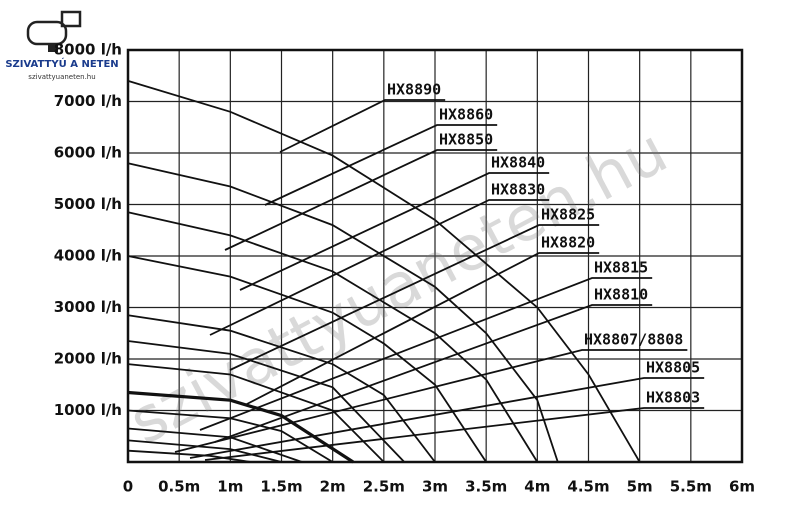 This screenshot has height=530, width=800. What do you see at coordinates (88, 256) in the screenshot?
I see `y-tick-label: 4000 l/h` at bounding box center [88, 256].